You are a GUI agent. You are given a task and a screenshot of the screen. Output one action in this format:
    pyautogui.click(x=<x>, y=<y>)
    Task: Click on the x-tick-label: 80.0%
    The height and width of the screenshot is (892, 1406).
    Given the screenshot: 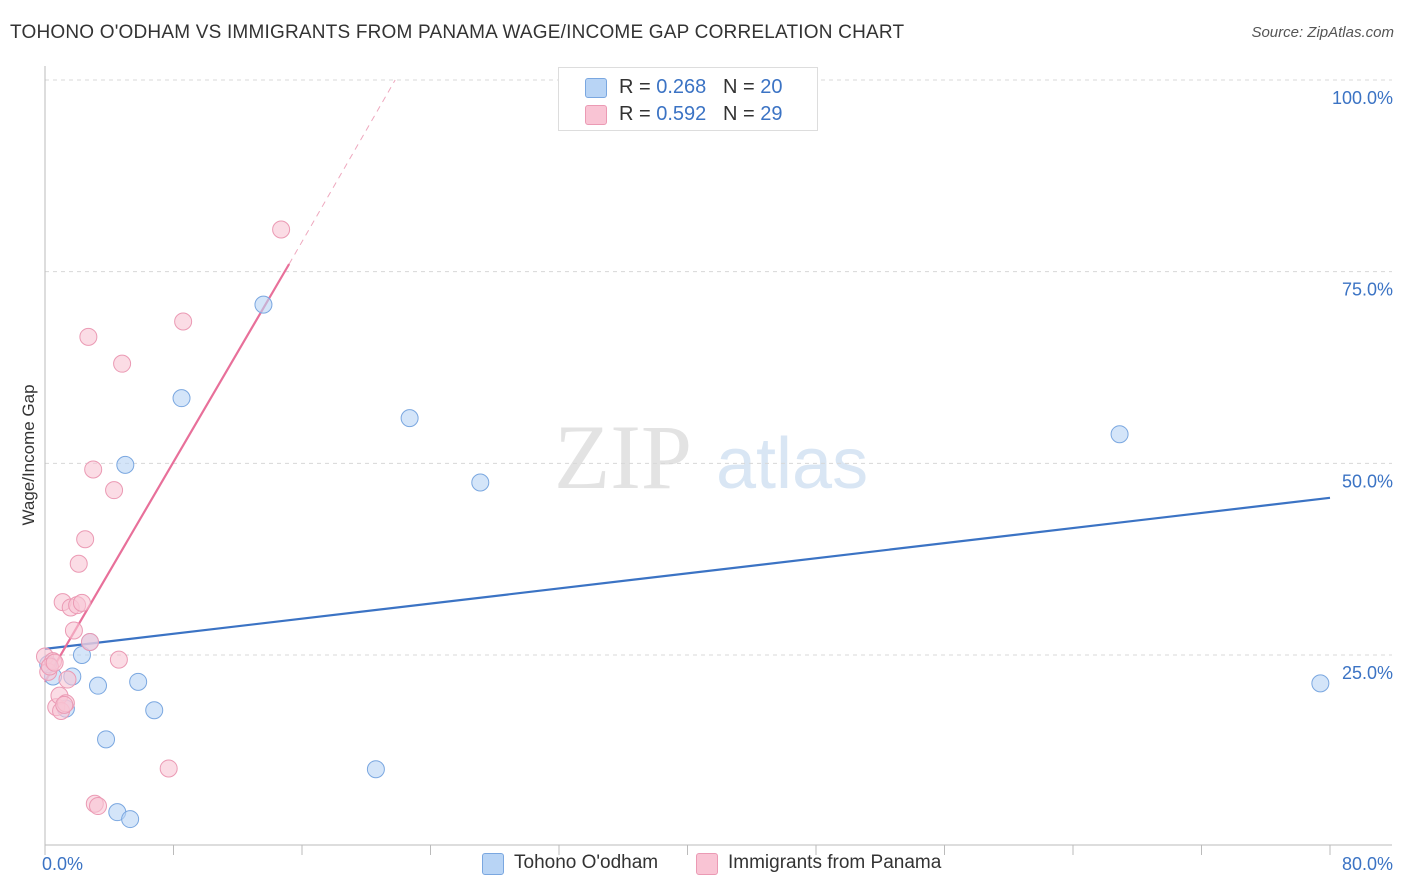 What is the action you would take?
    pyautogui.click(x=1367, y=864)
    